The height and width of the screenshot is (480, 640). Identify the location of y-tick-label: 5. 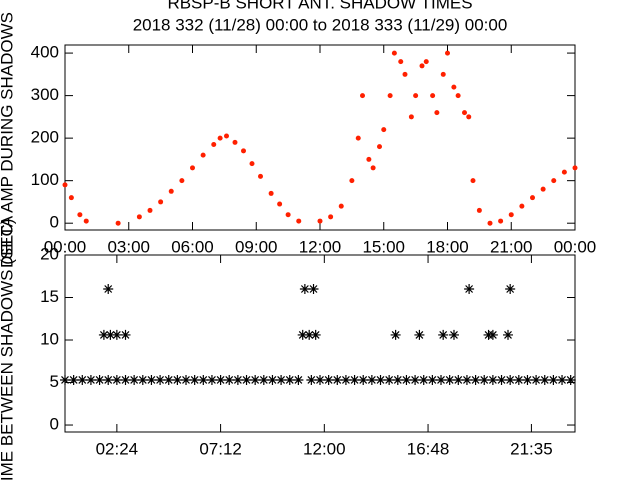
(54, 381).